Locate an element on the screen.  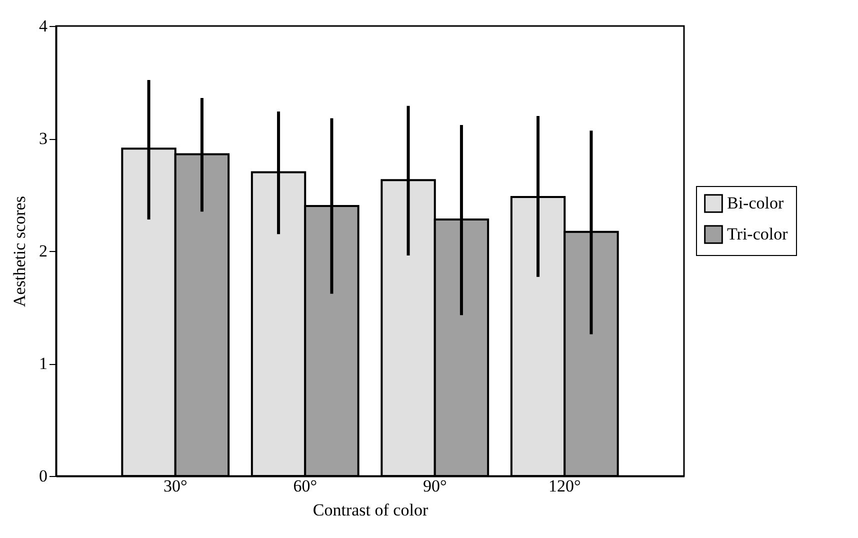
x-tick-label: 120° is located at coordinates (564, 486).